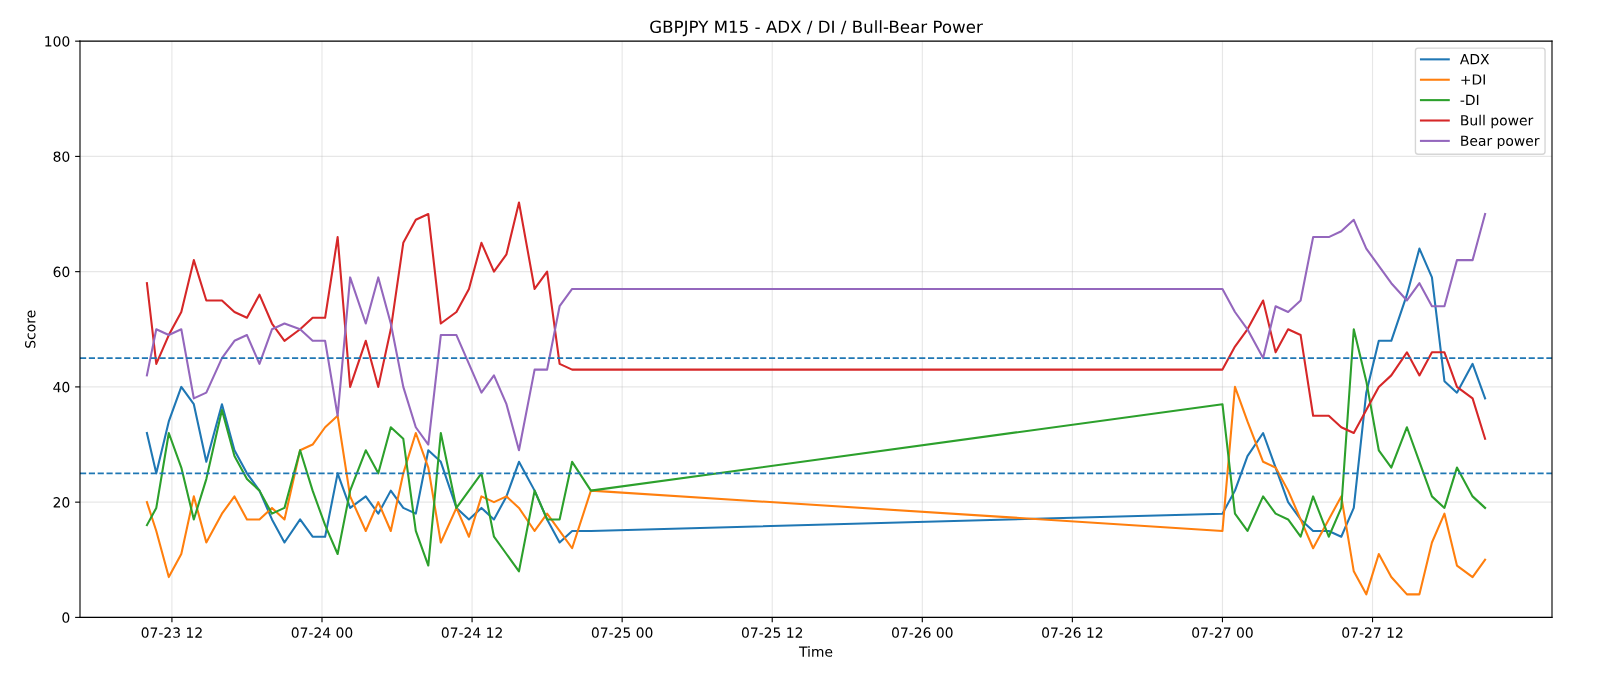  What do you see at coordinates (772, 632) in the screenshot?
I see `x-tick-label: 07-25 12` at bounding box center [772, 632].